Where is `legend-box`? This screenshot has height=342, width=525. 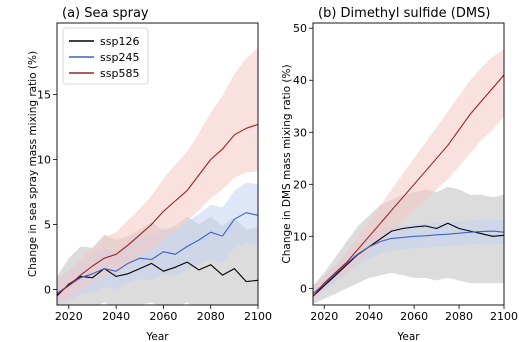 legend-box is located at coordinates (105, 56).